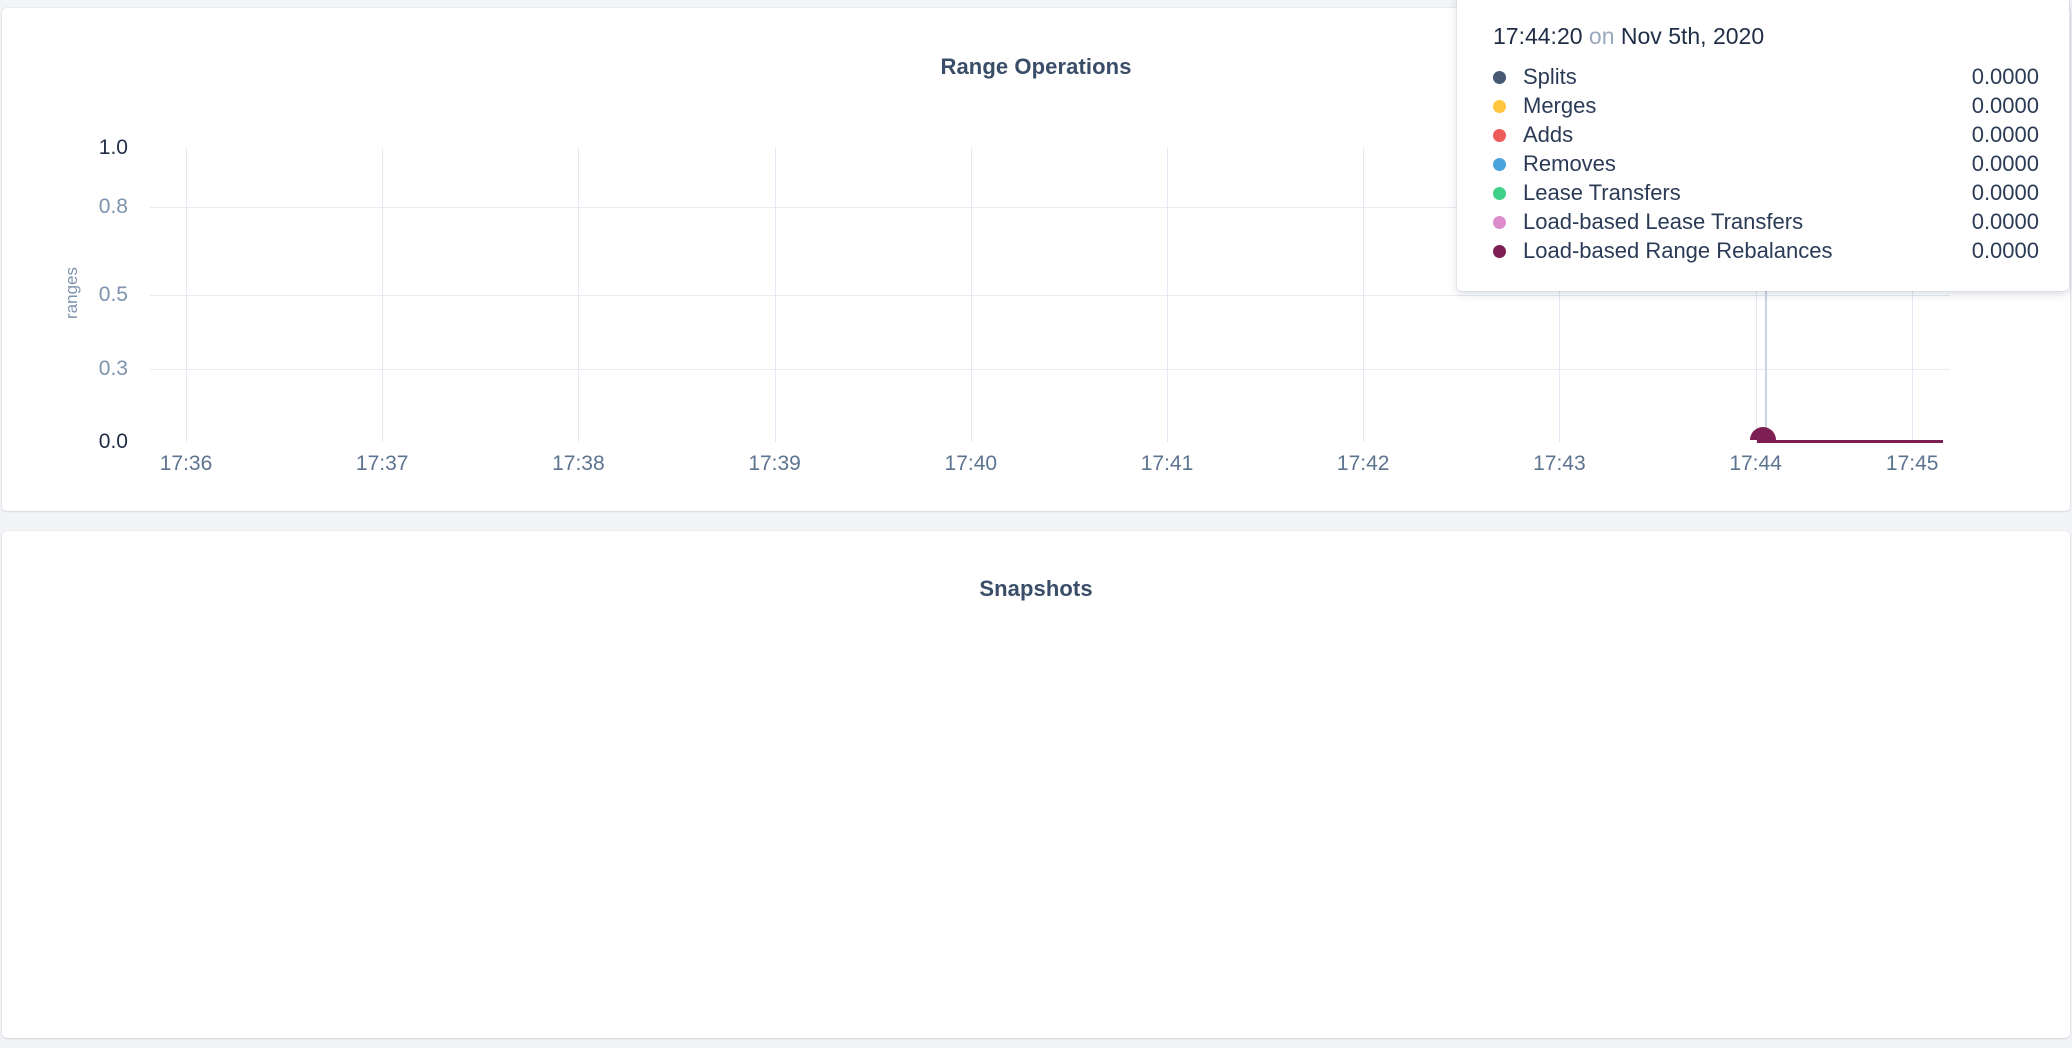  Describe the element at coordinates (1050, 207) in the screenshot. I see `gridline-y-0.8` at that location.